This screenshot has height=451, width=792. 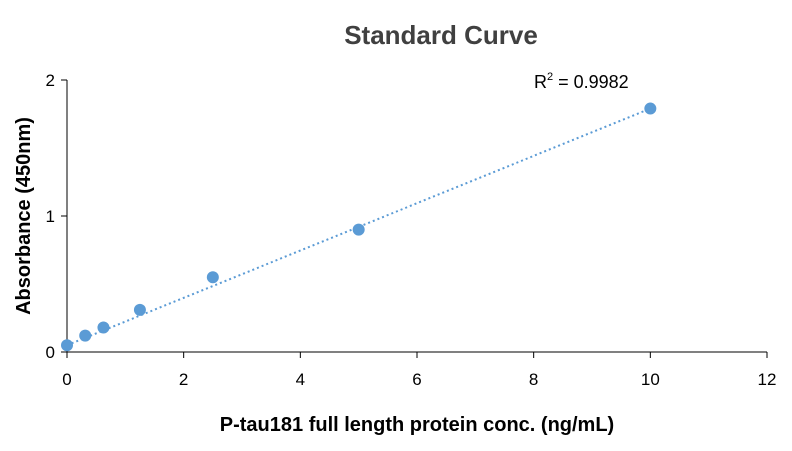 What do you see at coordinates (24, 216) in the screenshot?
I see `y-axis-label: Absorbance (450nm)` at bounding box center [24, 216].